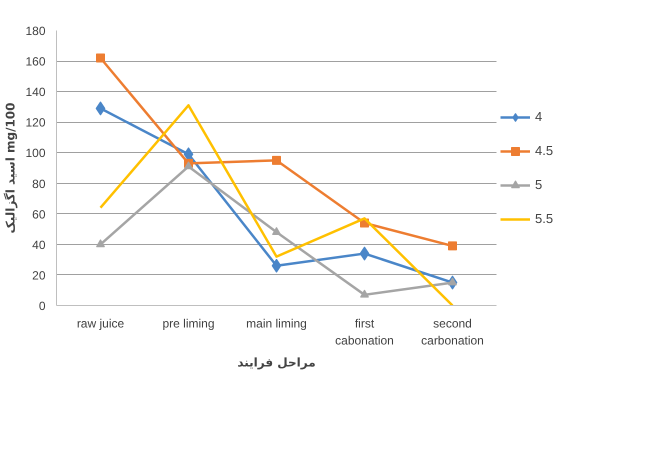 The image size is (659, 454). I want to click on x-axis-title: مراحل فرایند, so click(276, 362).